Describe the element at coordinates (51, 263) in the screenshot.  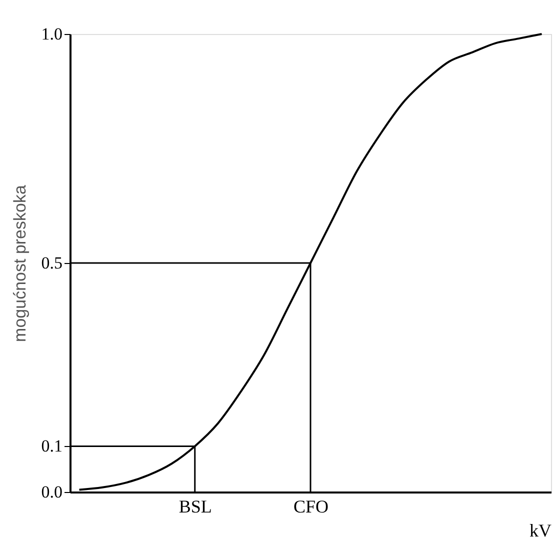
I see `y-tick-label: 0.5` at that location.